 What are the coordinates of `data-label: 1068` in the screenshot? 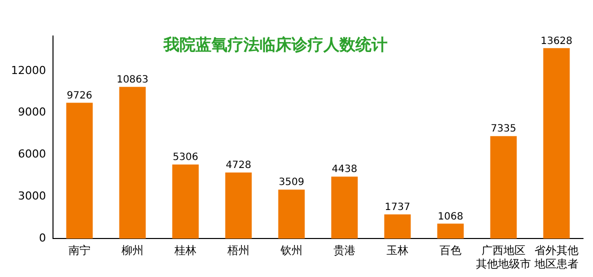 It's located at (451, 216).